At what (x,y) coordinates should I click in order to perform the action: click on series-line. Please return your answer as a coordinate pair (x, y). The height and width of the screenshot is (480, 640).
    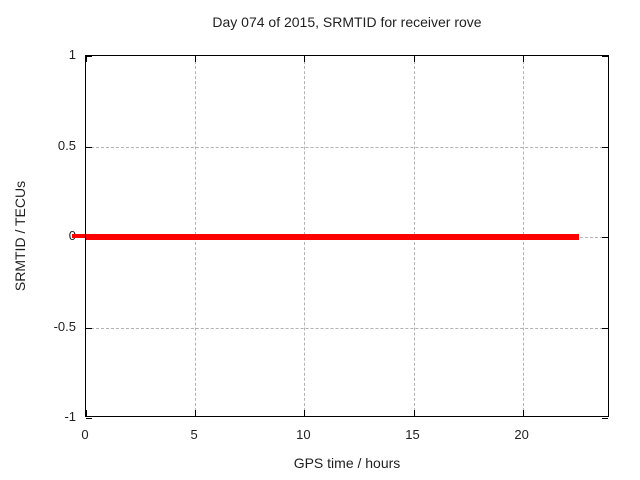
    Looking at the image, I should click on (333, 237).